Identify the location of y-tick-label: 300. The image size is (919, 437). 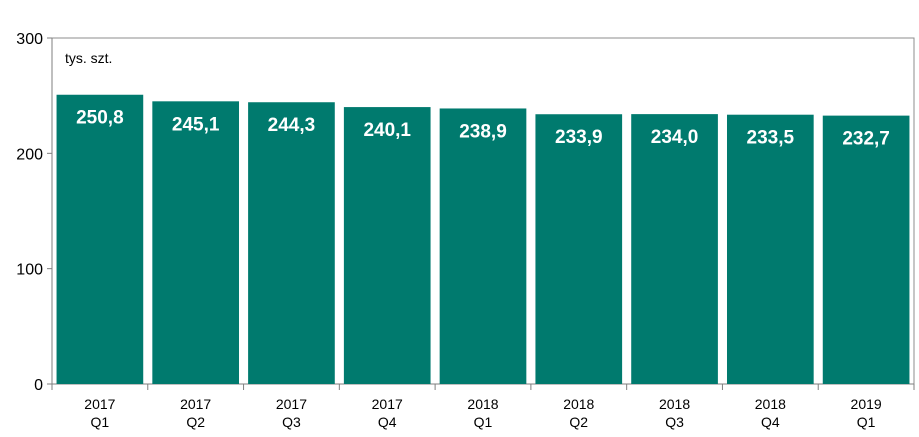
(29, 39).